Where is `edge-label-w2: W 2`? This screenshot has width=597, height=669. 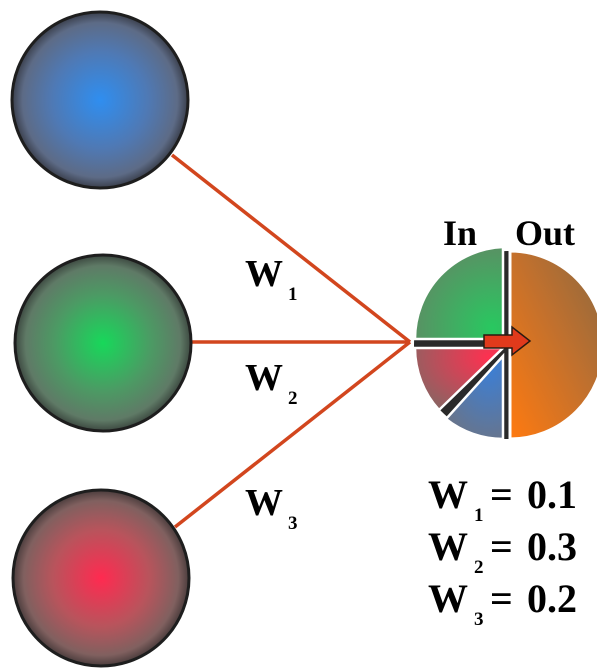
edge-label-w2: W 2 is located at coordinates (271, 383).